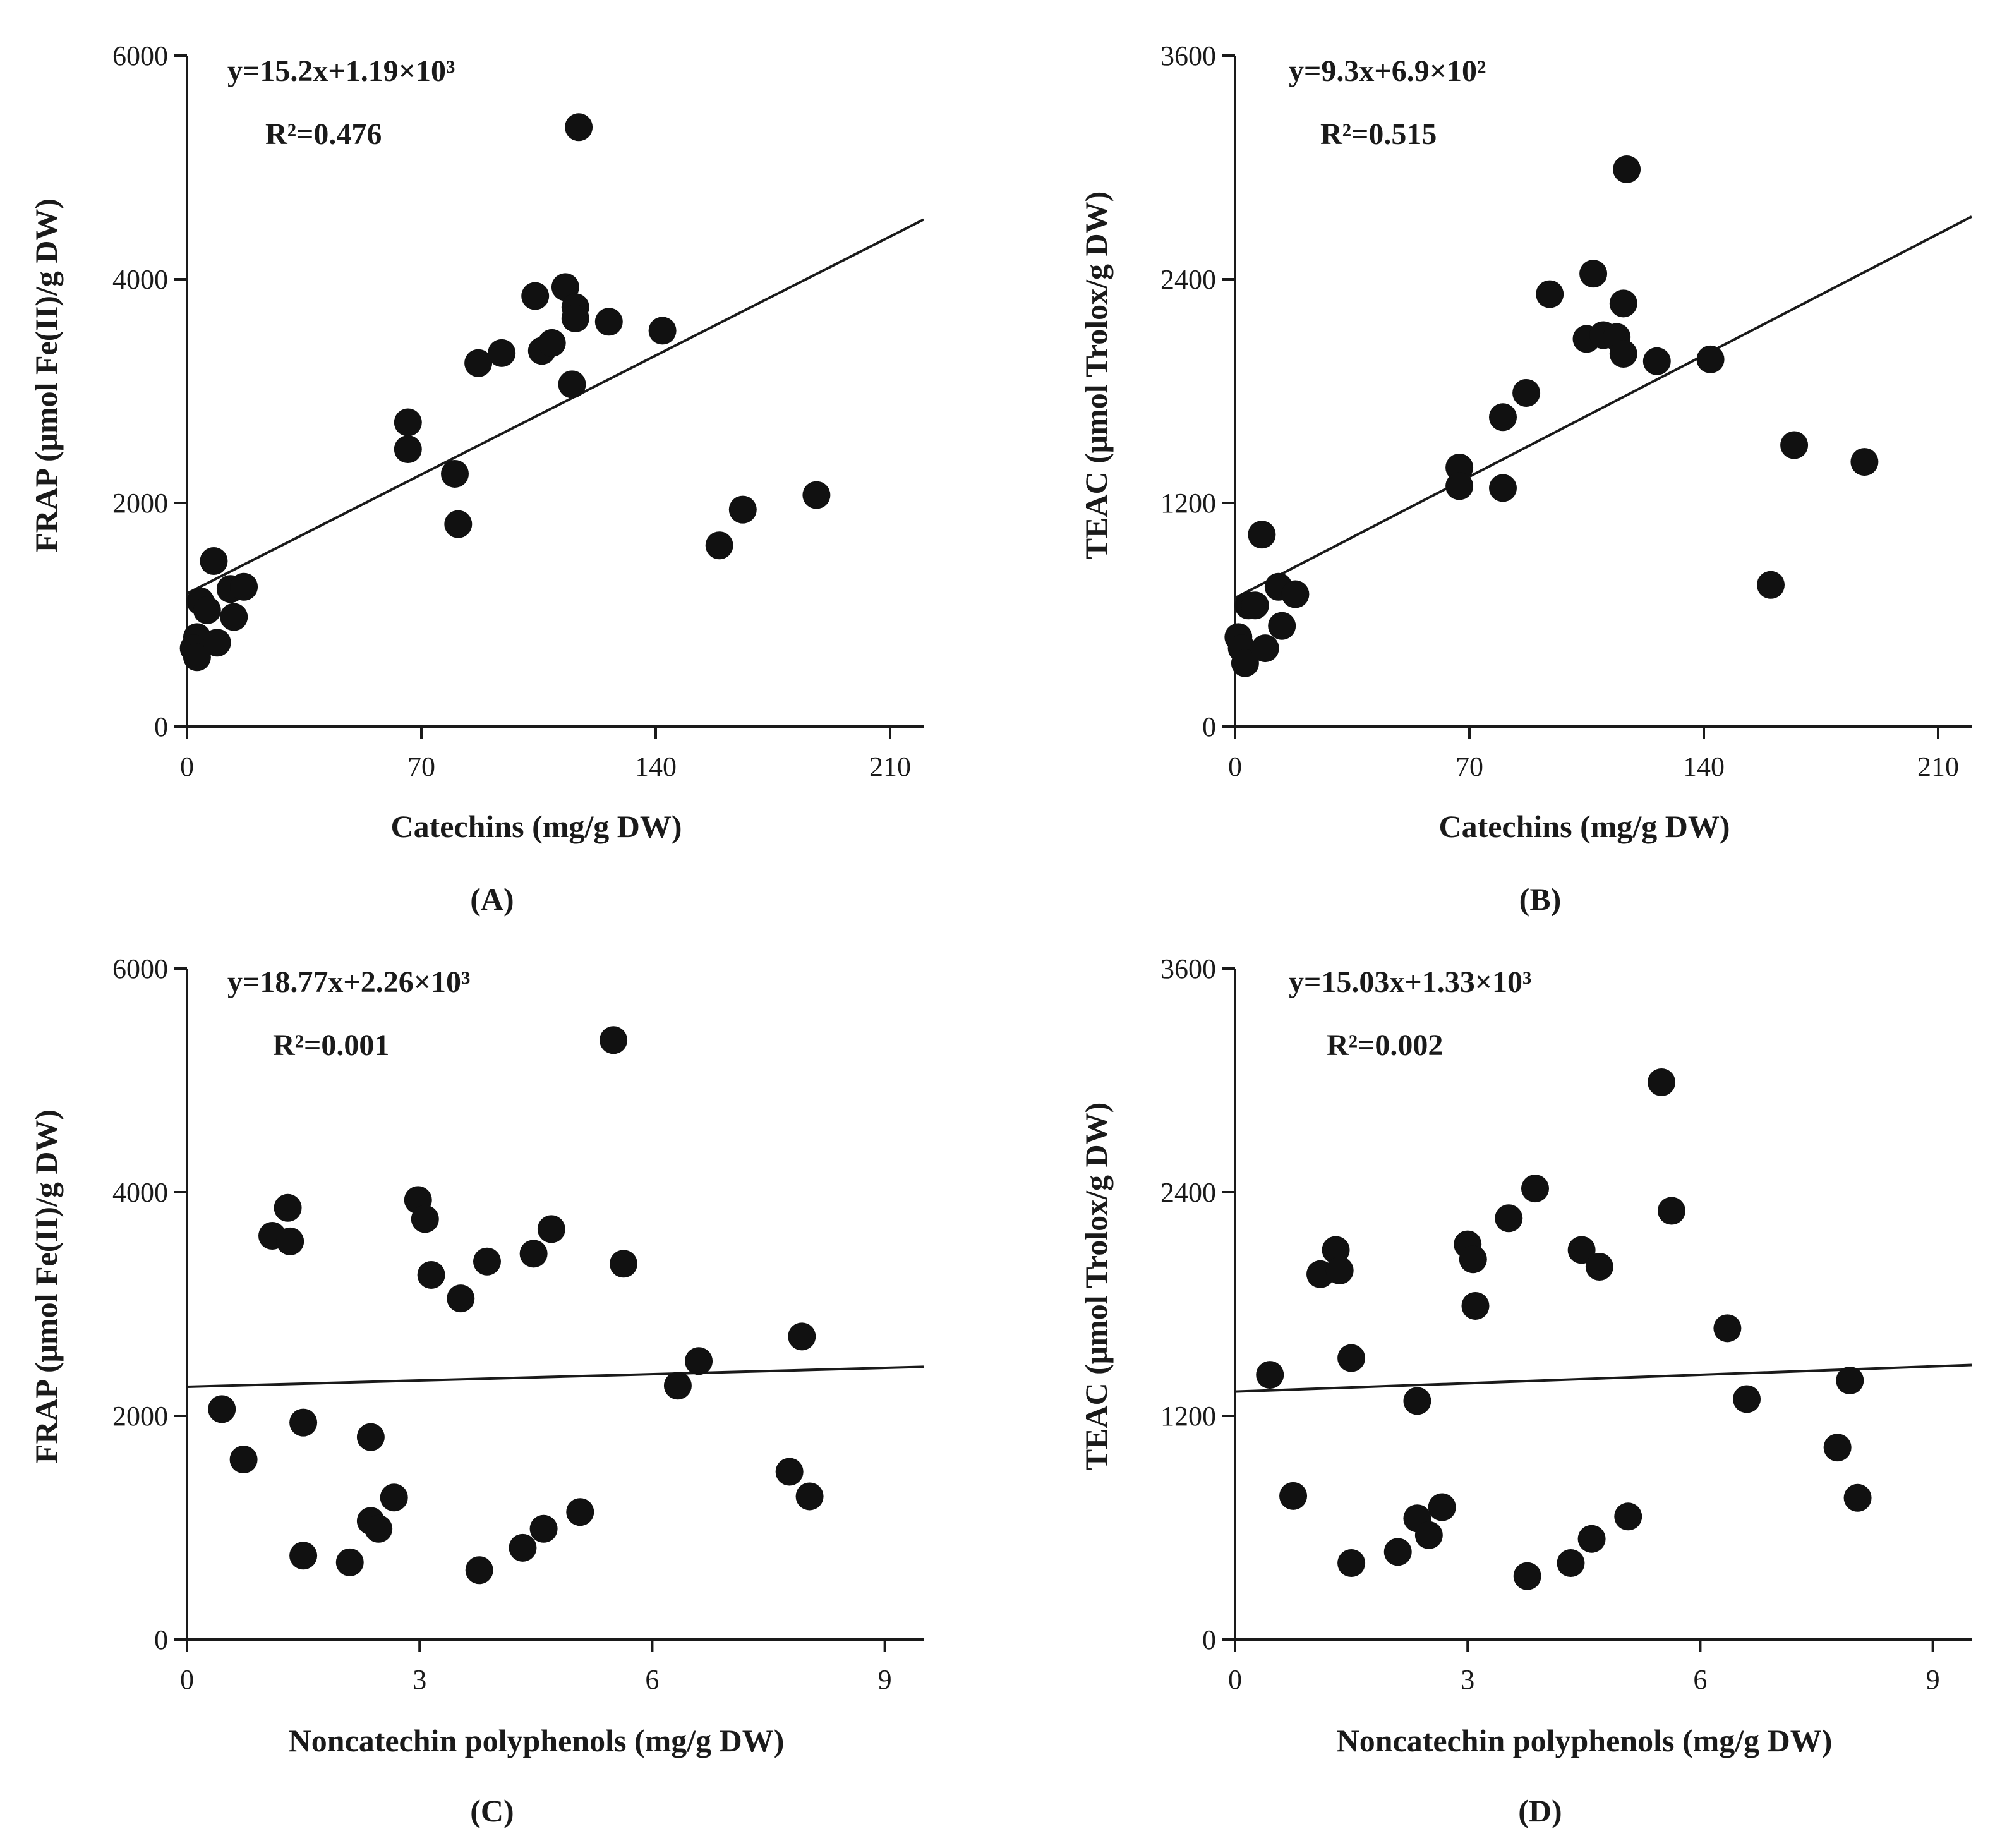 This screenshot has width=1995, height=1848. Describe the element at coordinates (323, 134) in the screenshot. I see `r-squared-label: R²=0.476` at that location.